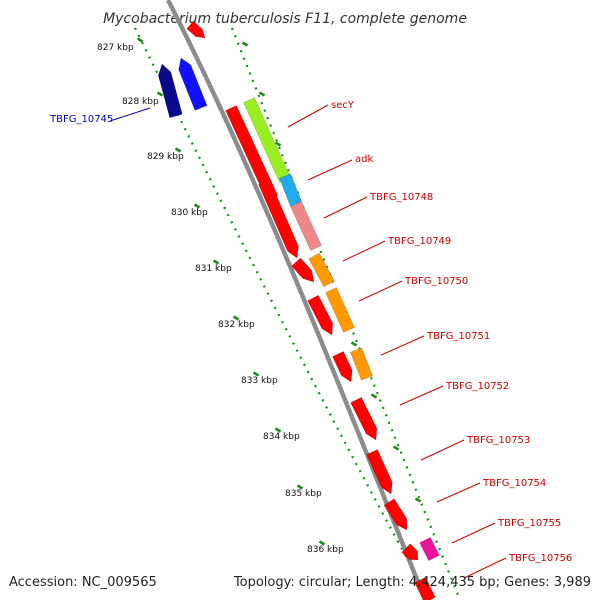 This screenshot has width=600, height=600. What do you see at coordinates (514, 483) in the screenshot?
I see `gene-label-TBFG_10754: TBFG_10754` at bounding box center [514, 483].